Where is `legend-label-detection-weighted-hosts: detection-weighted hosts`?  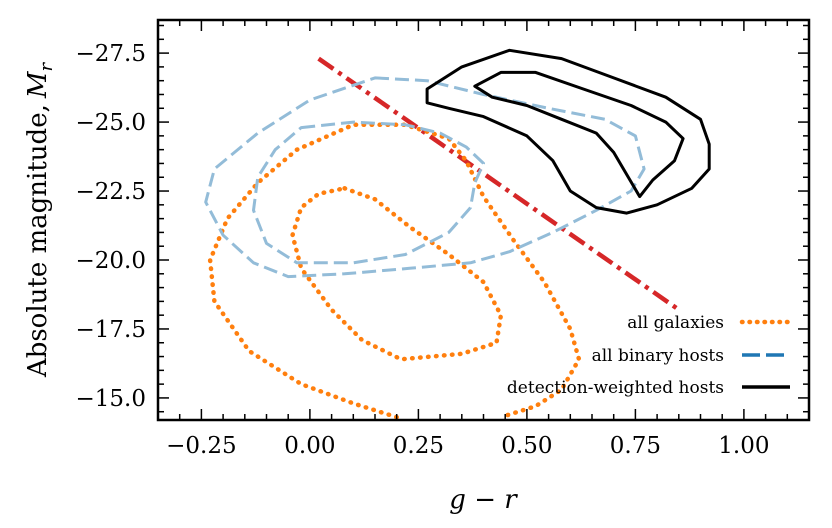
legend-label-detection-weighted-hosts: detection-weighted hosts is located at coordinates (615, 388).